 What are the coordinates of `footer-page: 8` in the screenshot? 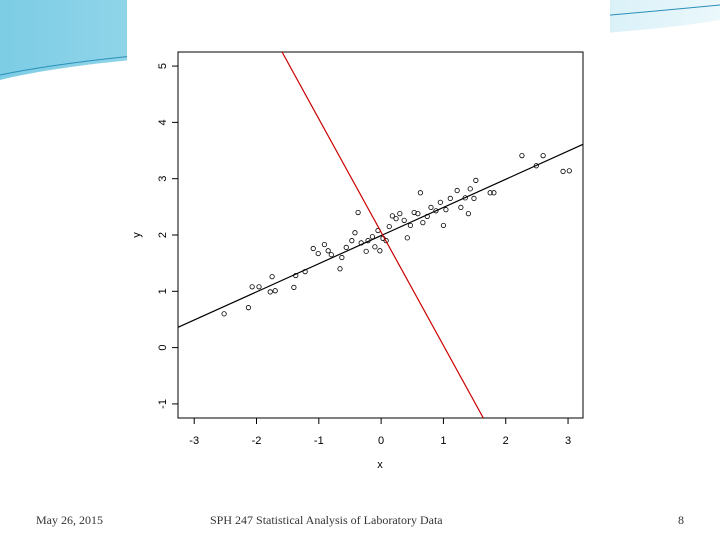 It's located at (681, 520).